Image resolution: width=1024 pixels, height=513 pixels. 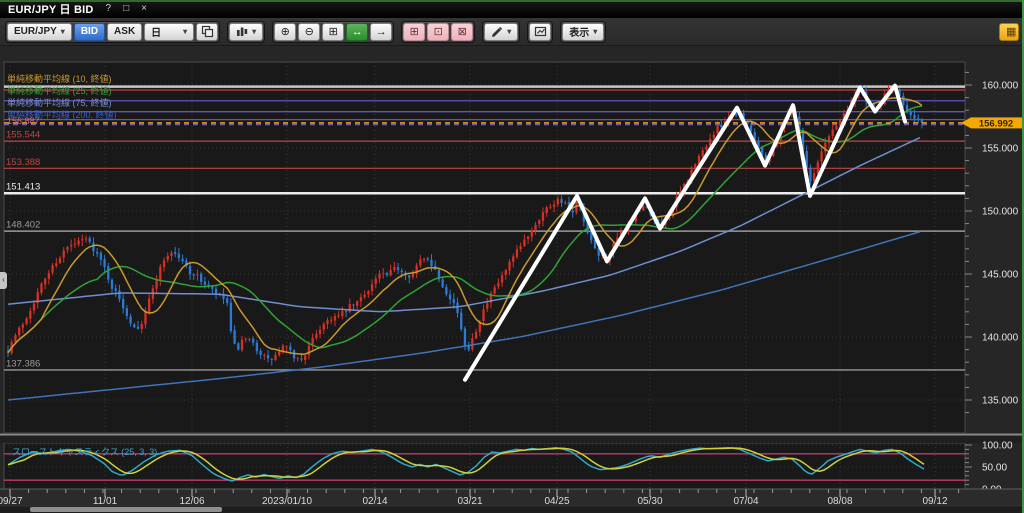 I want to click on pair-select: EUR/JPY ▾, so click(x=39, y=31).